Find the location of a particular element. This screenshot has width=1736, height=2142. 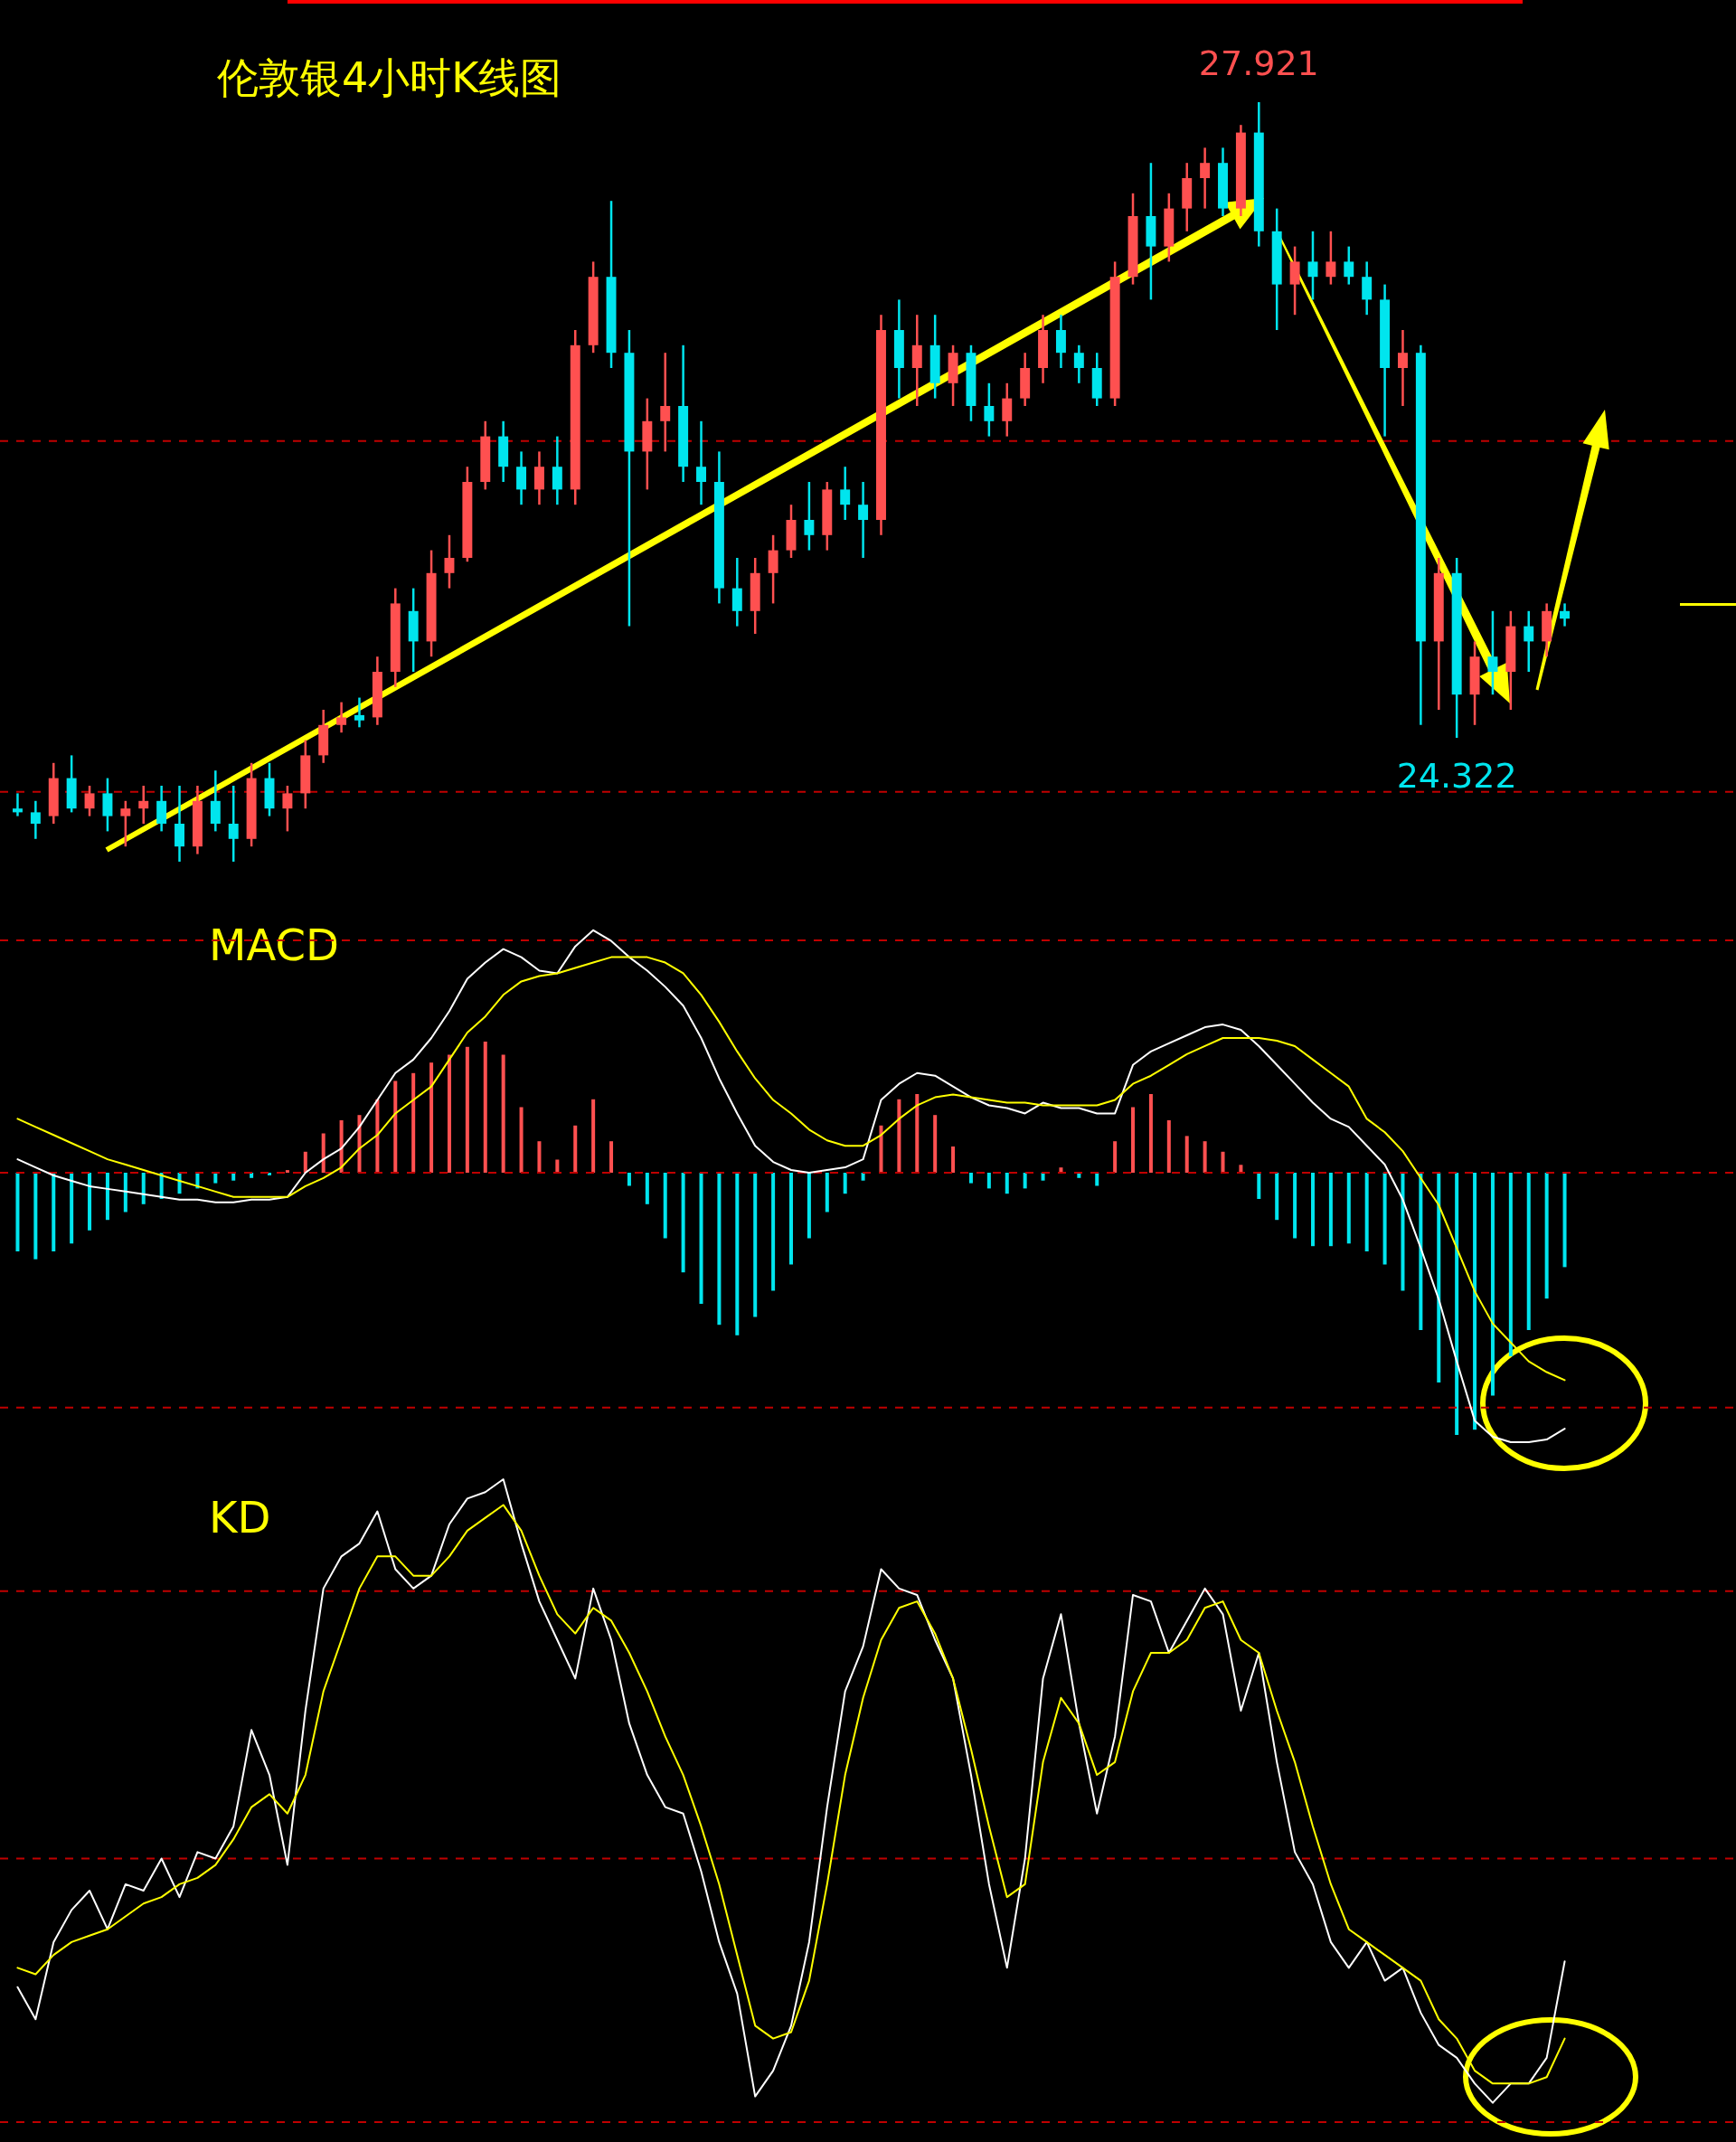

annotation: 27.921 is located at coordinates (1259, 63).